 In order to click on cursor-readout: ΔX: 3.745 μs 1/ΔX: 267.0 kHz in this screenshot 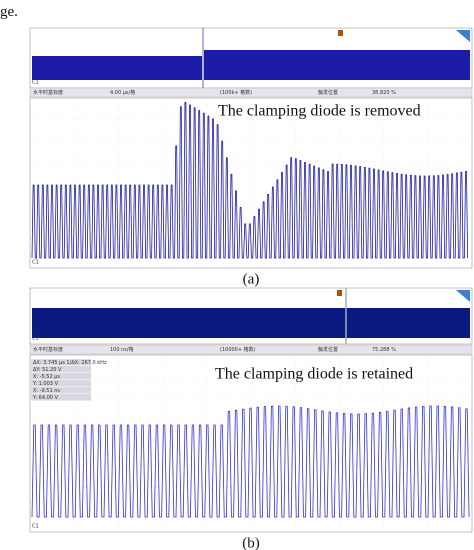, I will do `click(70, 363)`.